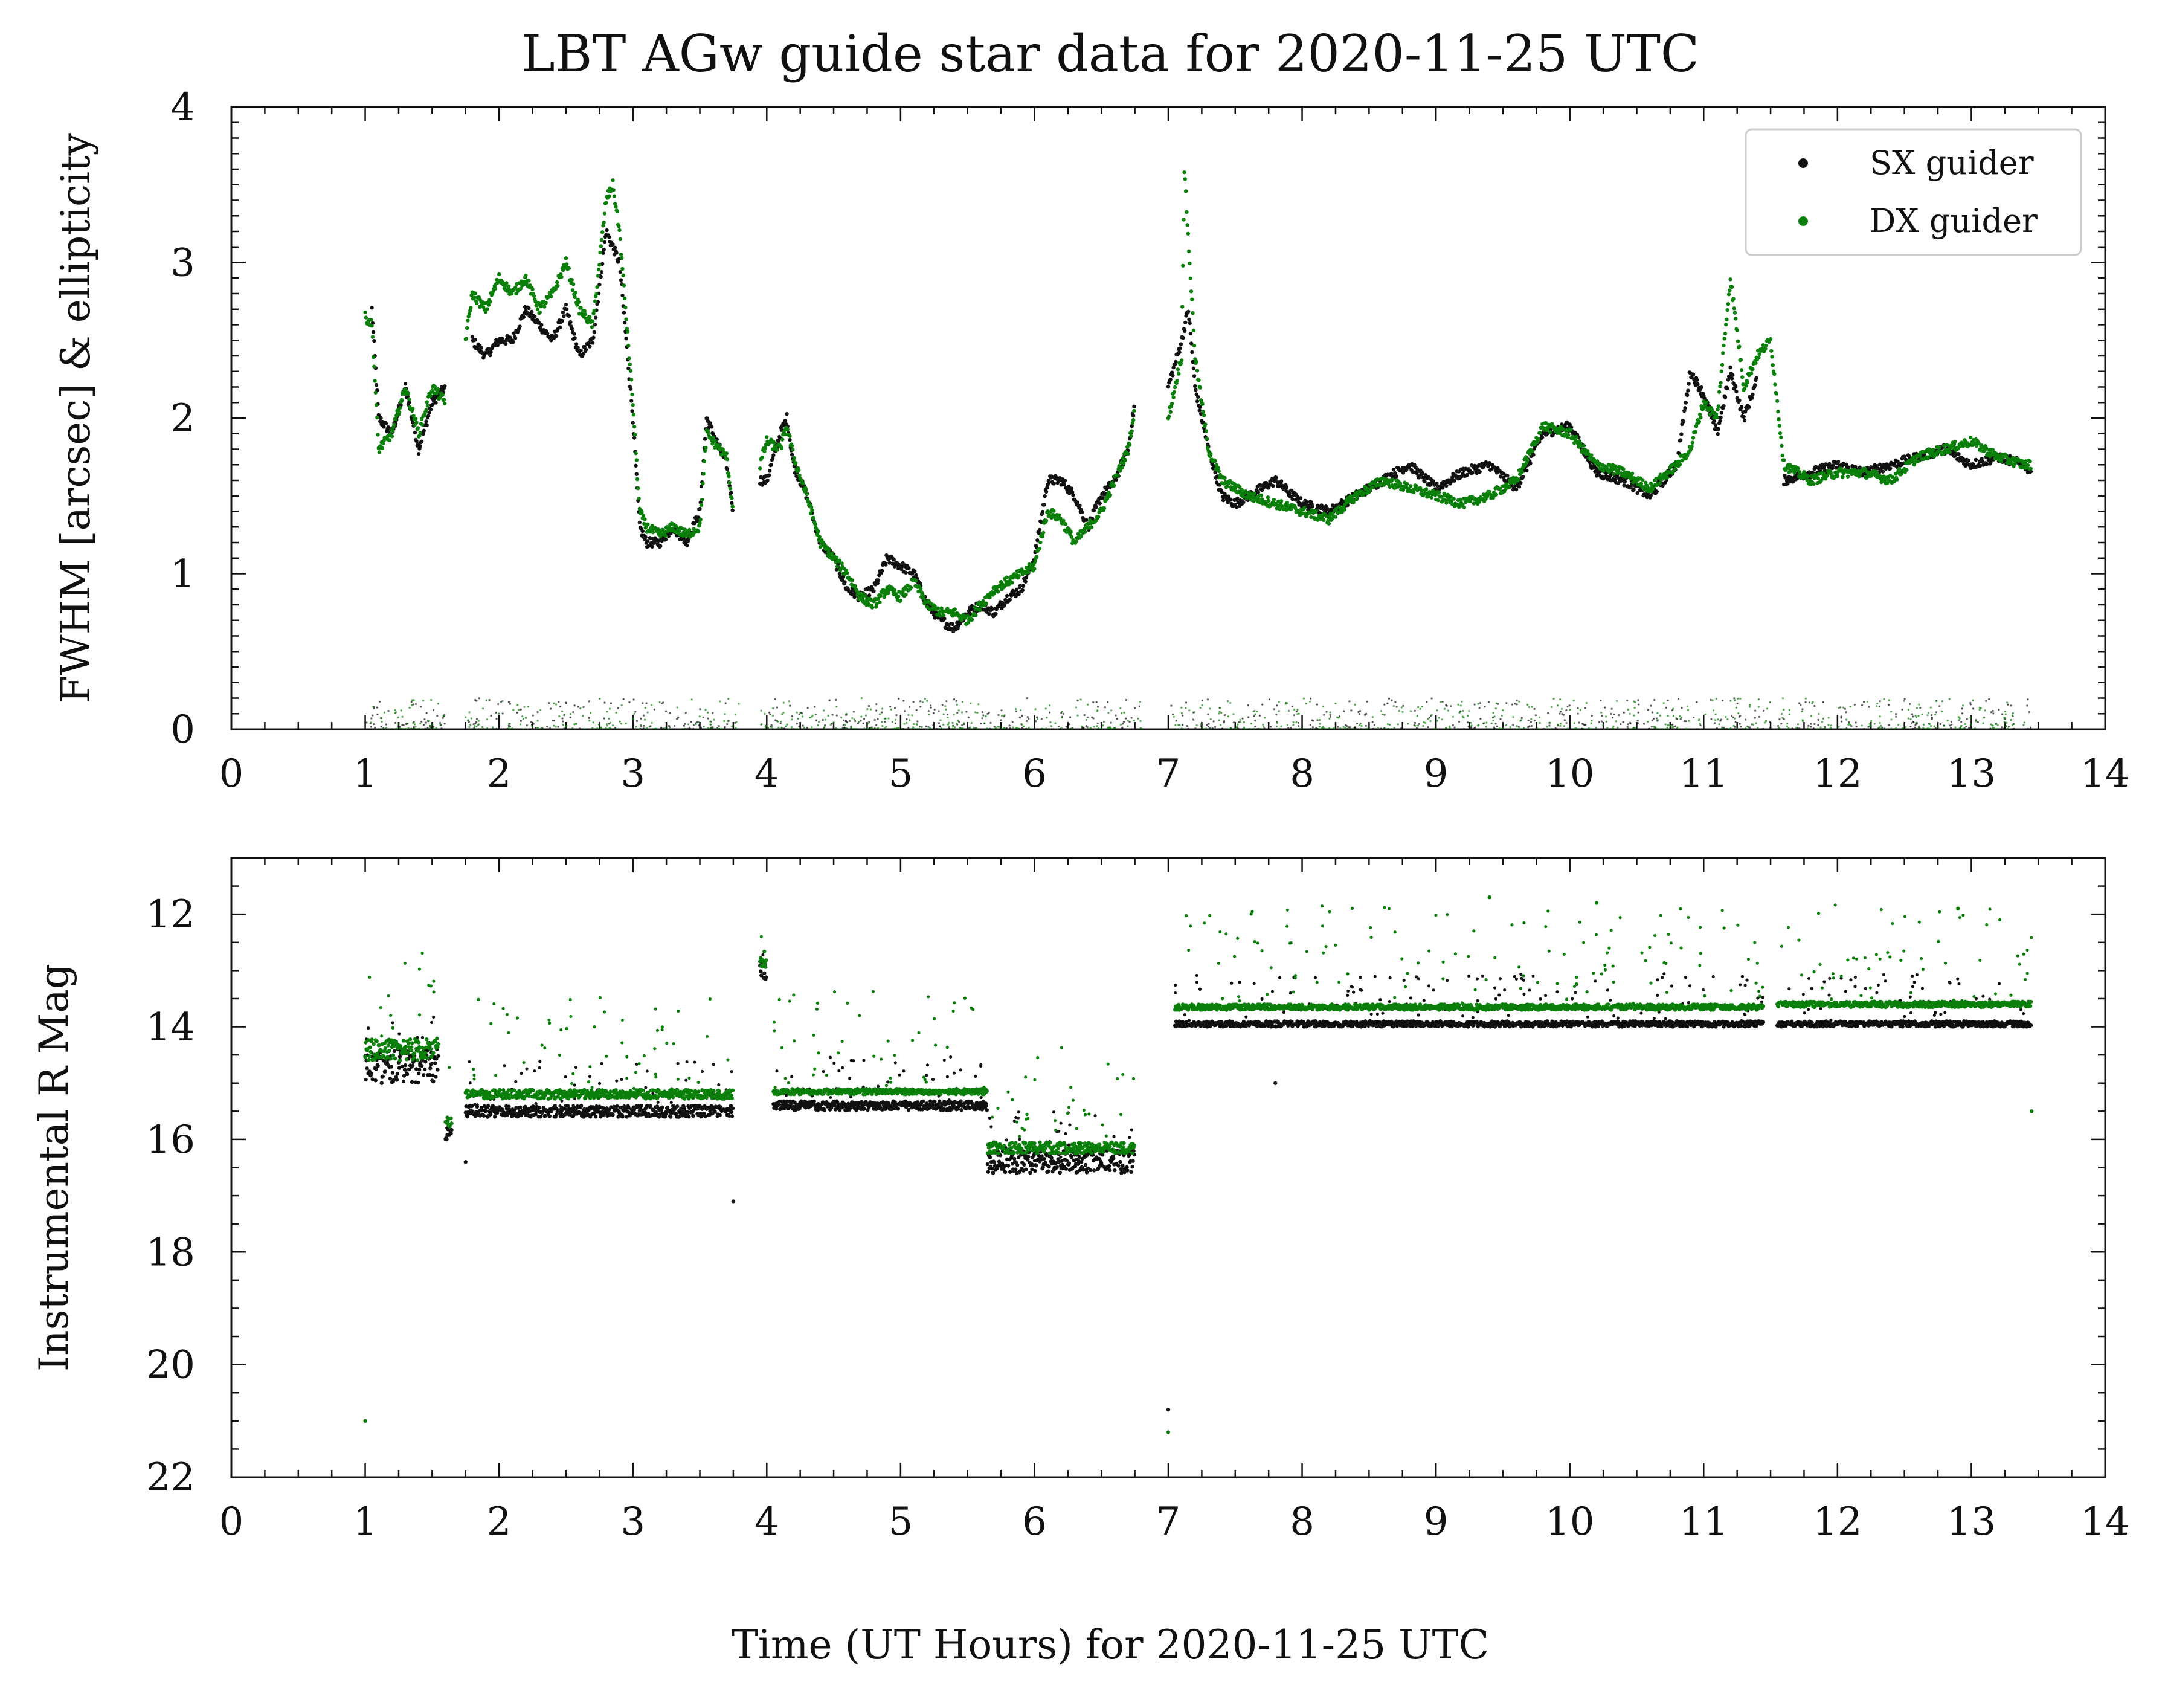 This screenshot has width=2165, height=1708. Describe the element at coordinates (900, 774) in the screenshot. I see `top-x-tick-label: 5` at that location.